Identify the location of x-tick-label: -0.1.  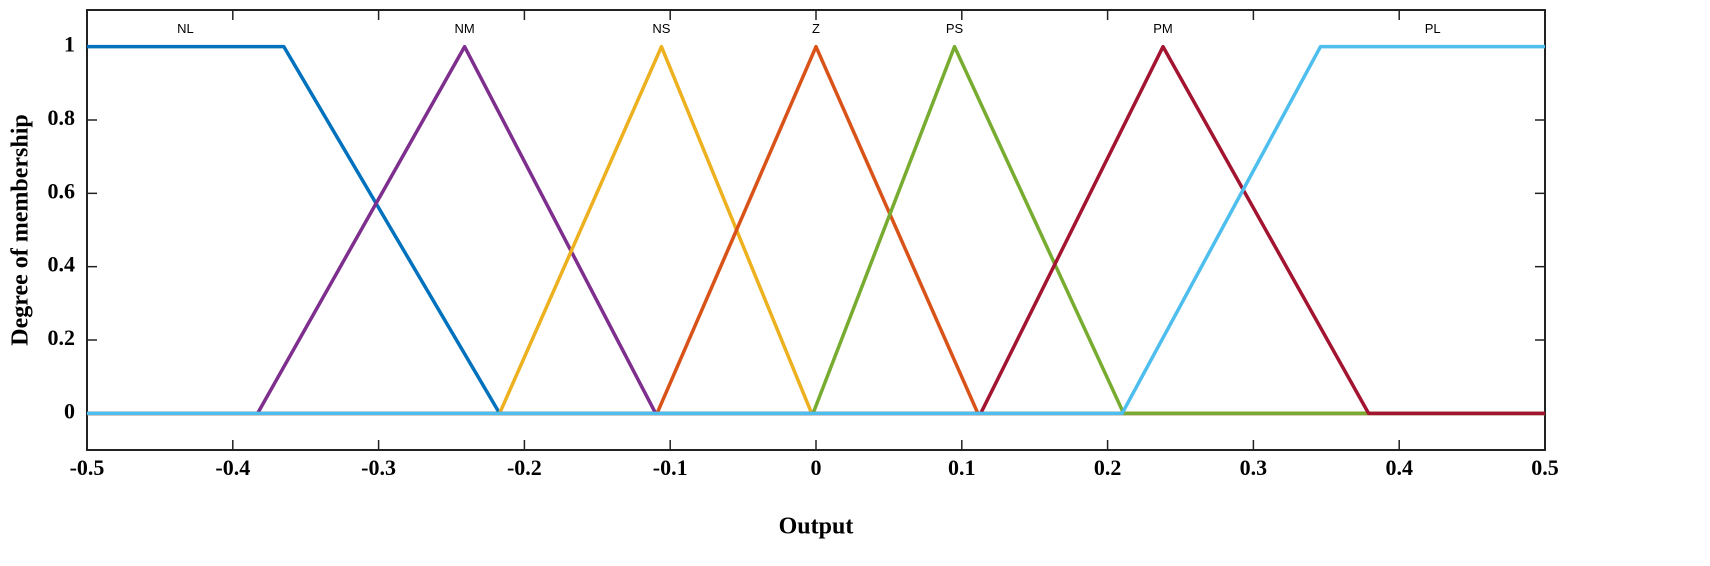
(670, 467).